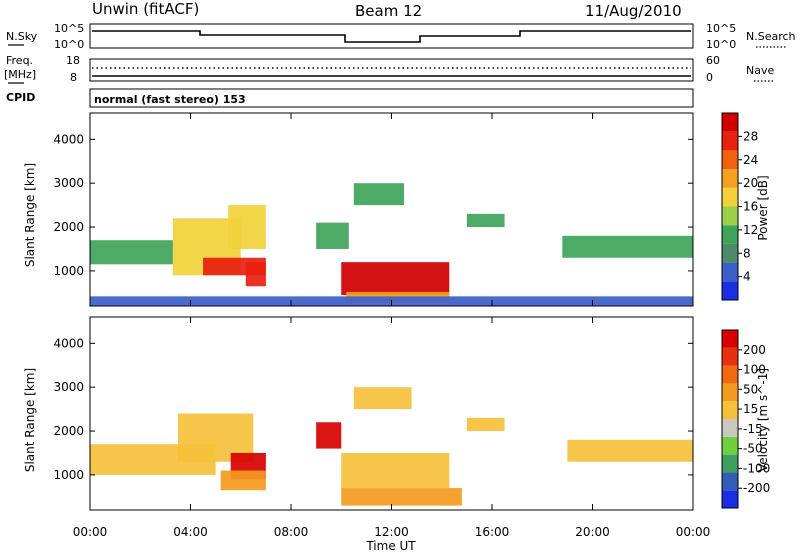 This screenshot has height=558, width=800. I want to click on power-colorbar-tick-label: 24, so click(750, 160).